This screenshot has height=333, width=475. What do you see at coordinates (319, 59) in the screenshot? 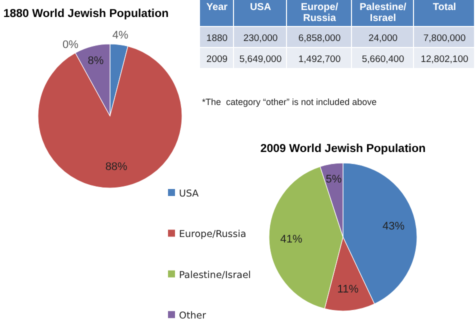
I see `text: 1,492,700` at bounding box center [319, 59].